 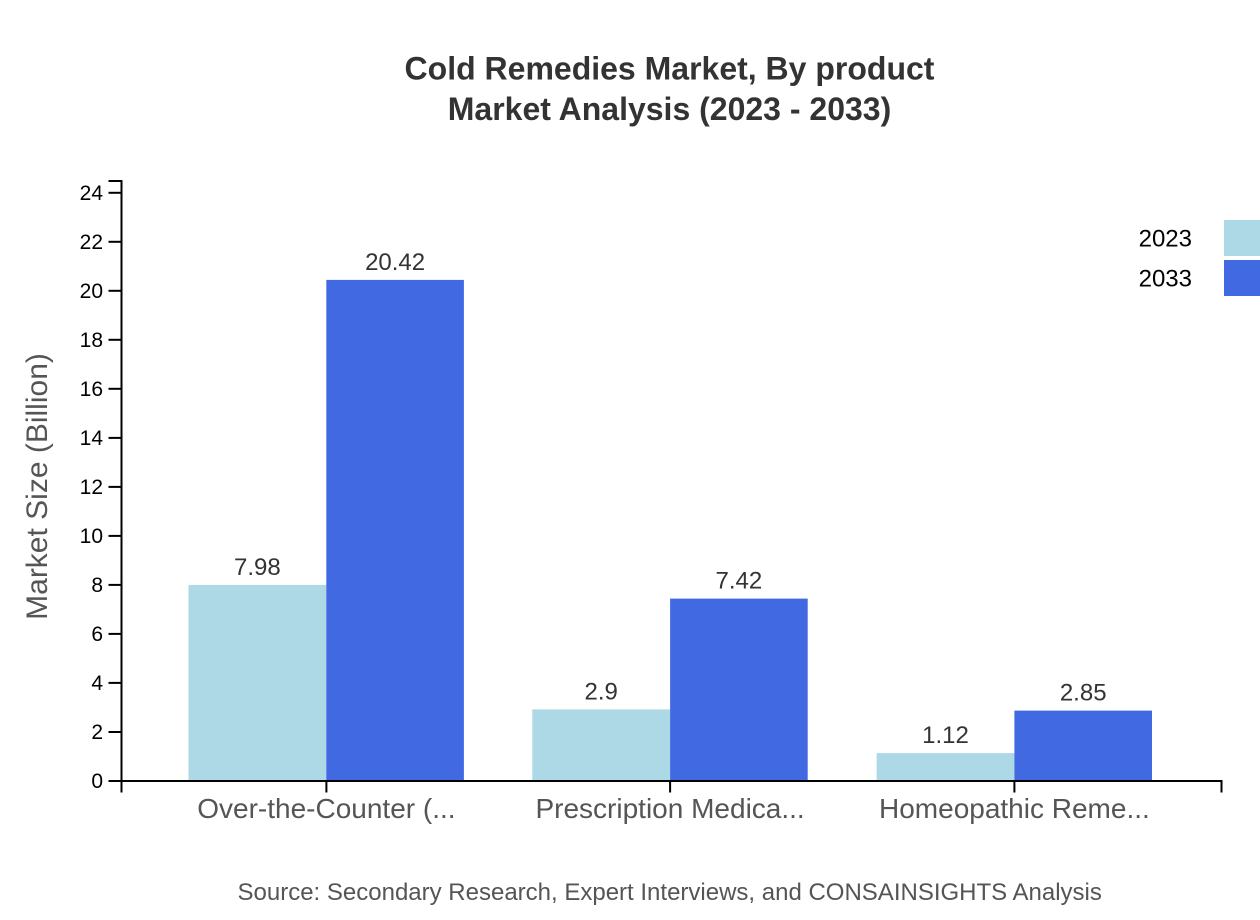 What do you see at coordinates (91, 291) in the screenshot?
I see `svg-text: 20` at bounding box center [91, 291].